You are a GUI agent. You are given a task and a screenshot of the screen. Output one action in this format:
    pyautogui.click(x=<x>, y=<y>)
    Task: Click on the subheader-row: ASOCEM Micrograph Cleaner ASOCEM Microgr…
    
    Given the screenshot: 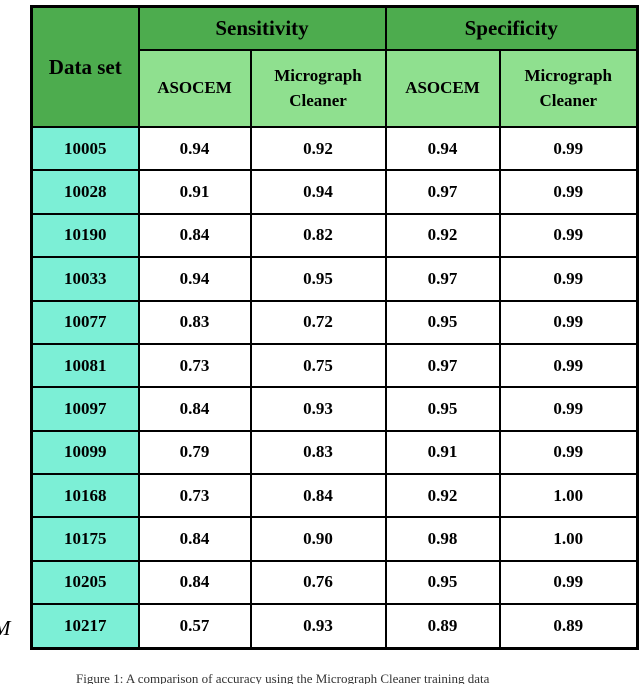 What is the action you would take?
    pyautogui.click(x=335, y=88)
    